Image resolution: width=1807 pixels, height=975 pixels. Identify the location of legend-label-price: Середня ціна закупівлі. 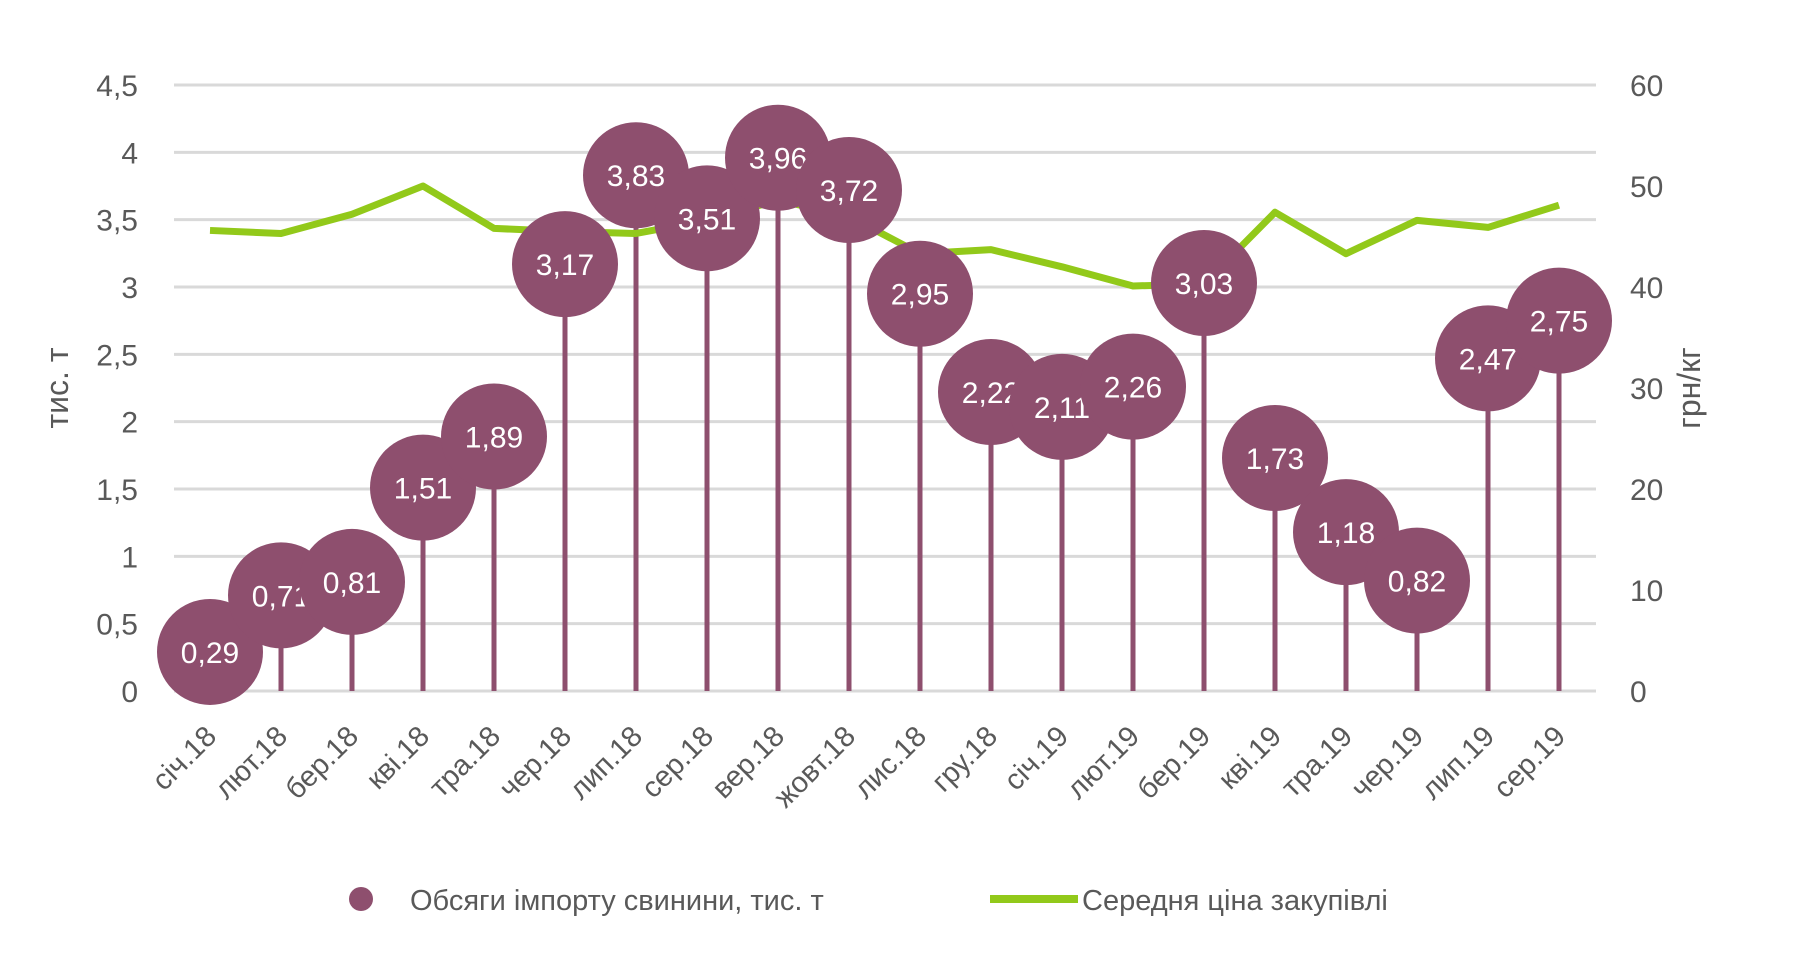
(1235, 901).